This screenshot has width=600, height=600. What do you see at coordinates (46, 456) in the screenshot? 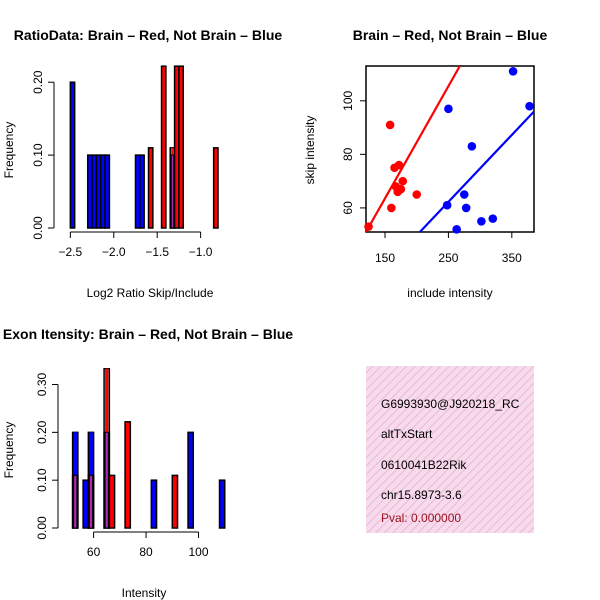
I see `intensity-hist-y-ticks: 0.00 0.10 0.20 0.30` at bounding box center [46, 456].